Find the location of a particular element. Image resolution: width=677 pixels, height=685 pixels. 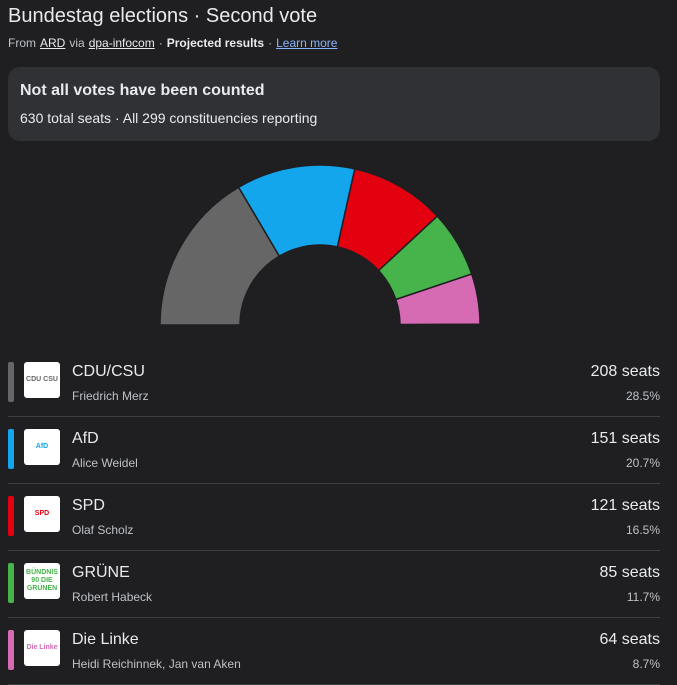

seat-segment is located at coordinates (440, 324).